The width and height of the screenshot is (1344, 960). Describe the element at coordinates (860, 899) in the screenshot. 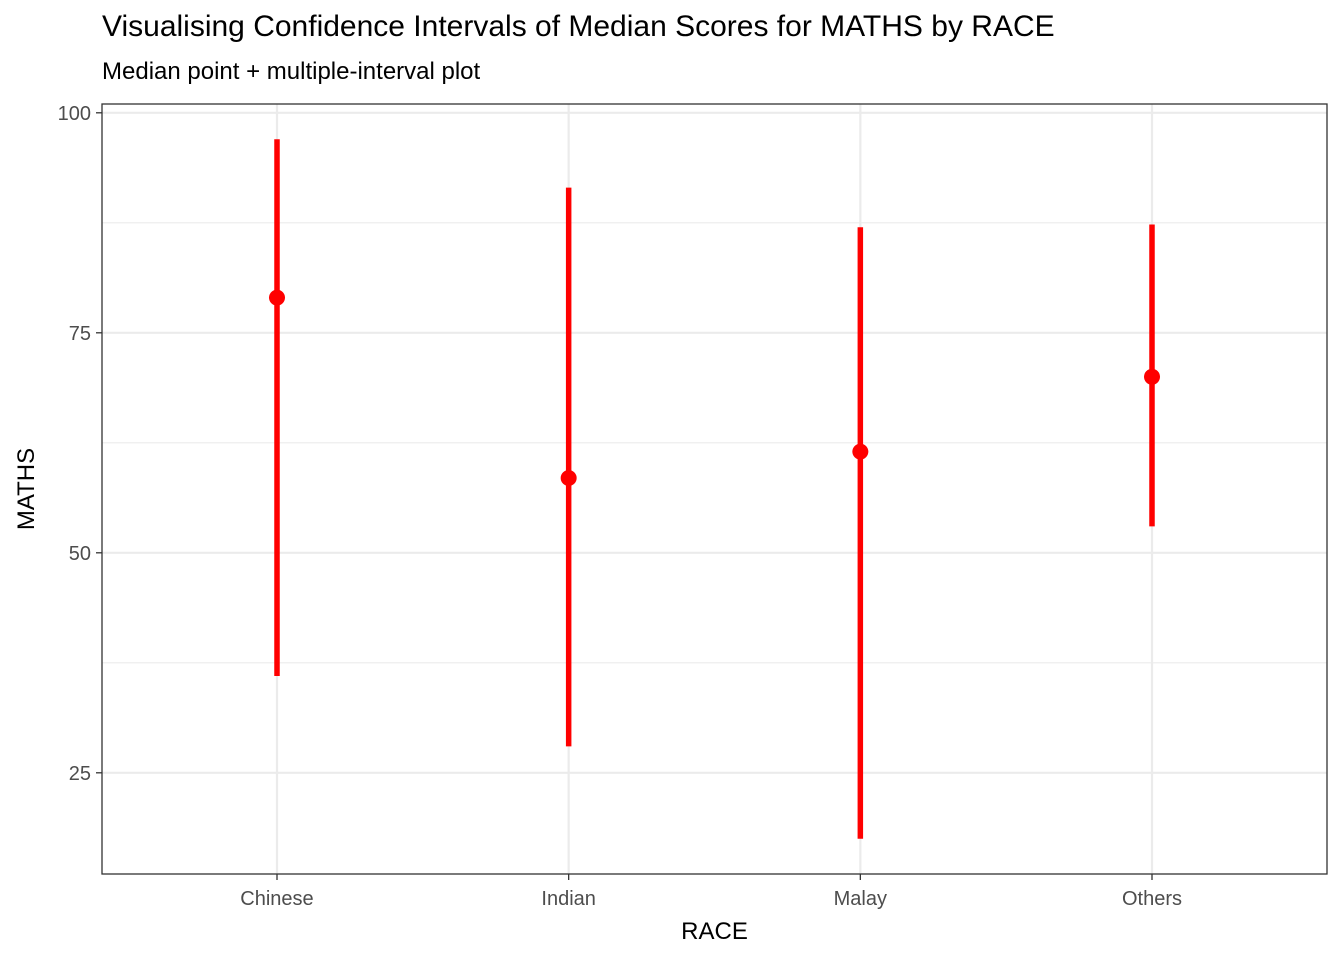

I see `x-tick-label-malay: Malay` at that location.